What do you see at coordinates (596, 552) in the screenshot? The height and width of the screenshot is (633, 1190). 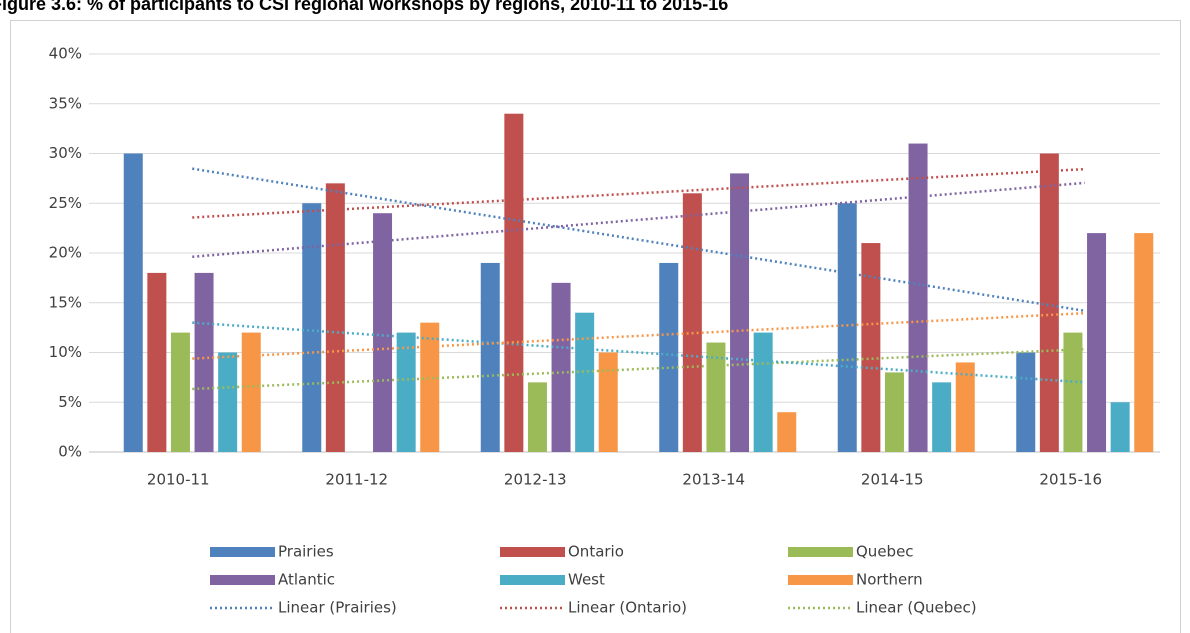 I see `legend-label: Ontario` at bounding box center [596, 552].